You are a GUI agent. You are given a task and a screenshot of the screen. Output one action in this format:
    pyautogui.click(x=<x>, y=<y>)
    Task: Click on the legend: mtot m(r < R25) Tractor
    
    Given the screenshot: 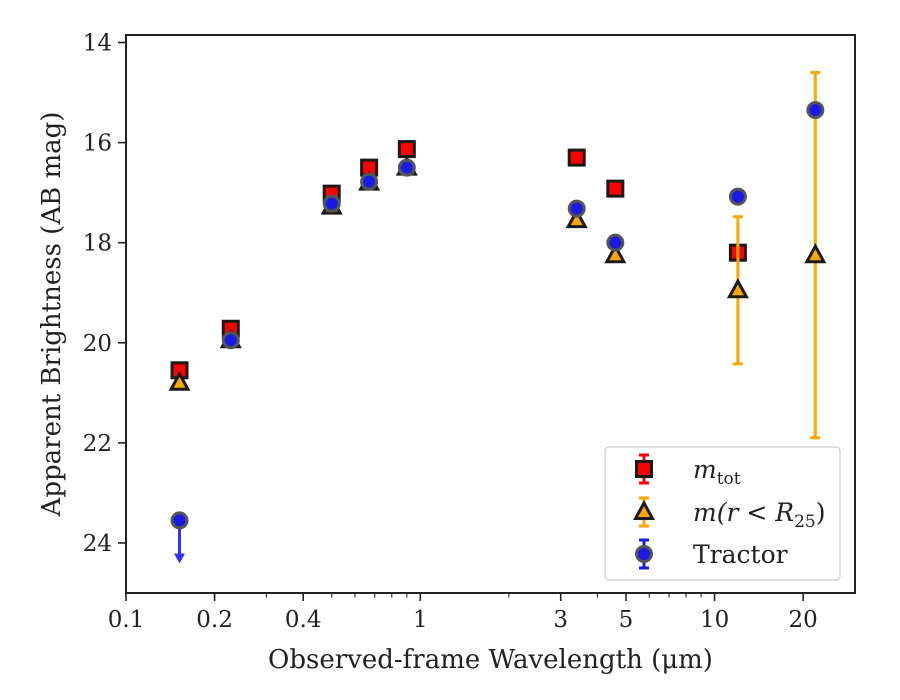 What is the action you would take?
    pyautogui.click(x=722, y=513)
    